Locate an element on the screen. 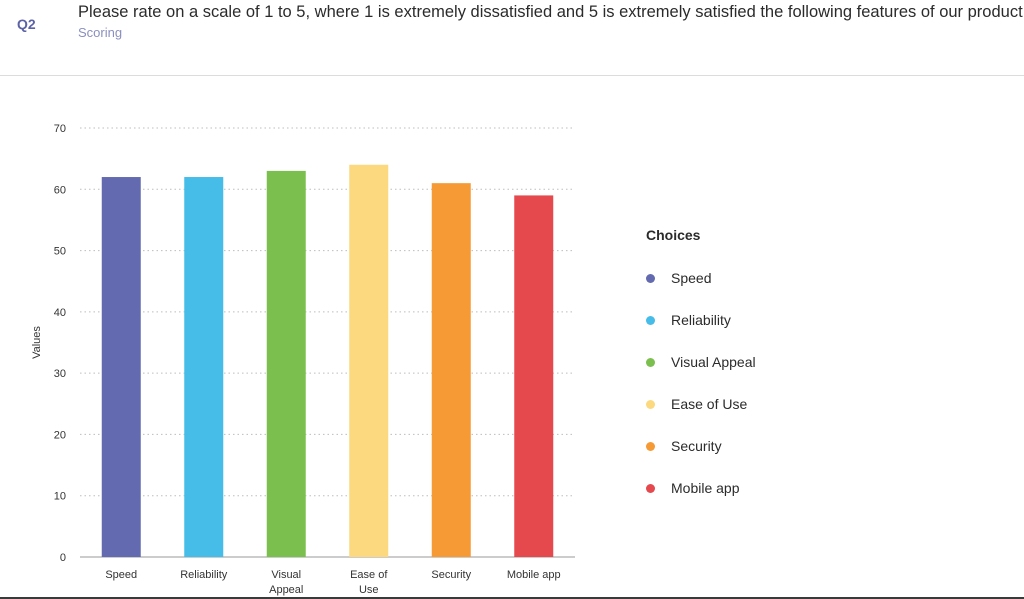 Image resolution: width=1024 pixels, height=599 pixels. bar-mobile-app is located at coordinates (534, 376).